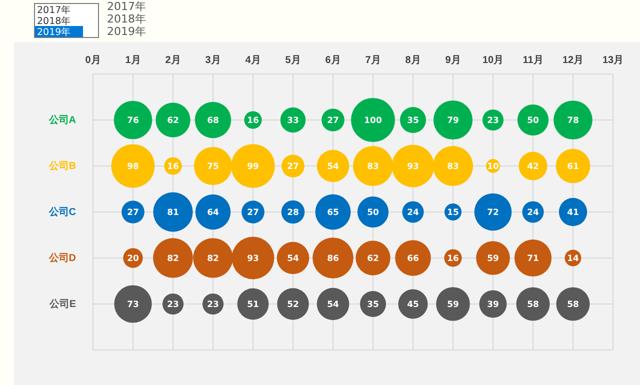 The height and width of the screenshot is (385, 640). Describe the element at coordinates (573, 213) in the screenshot. I see `annotation: 41` at that location.